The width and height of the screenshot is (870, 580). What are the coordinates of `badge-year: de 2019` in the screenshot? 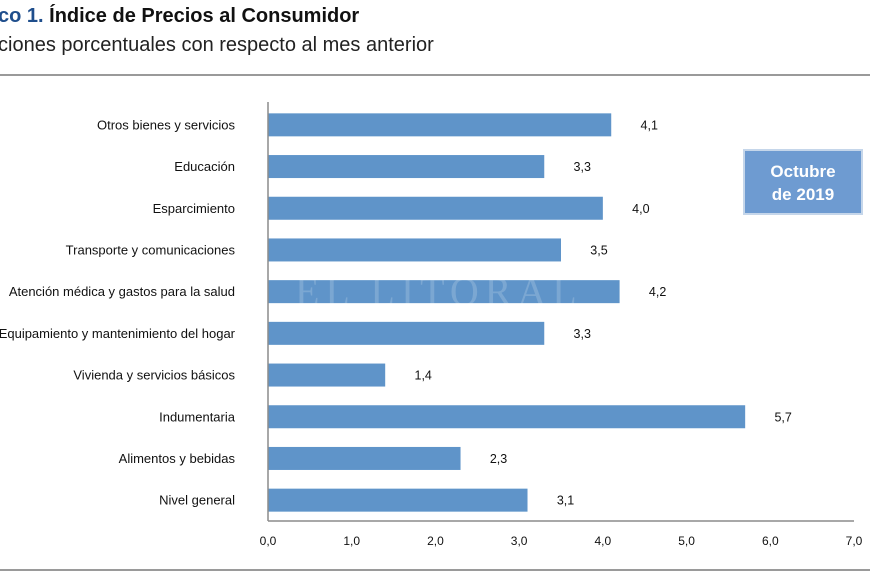 It's located at (803, 194).